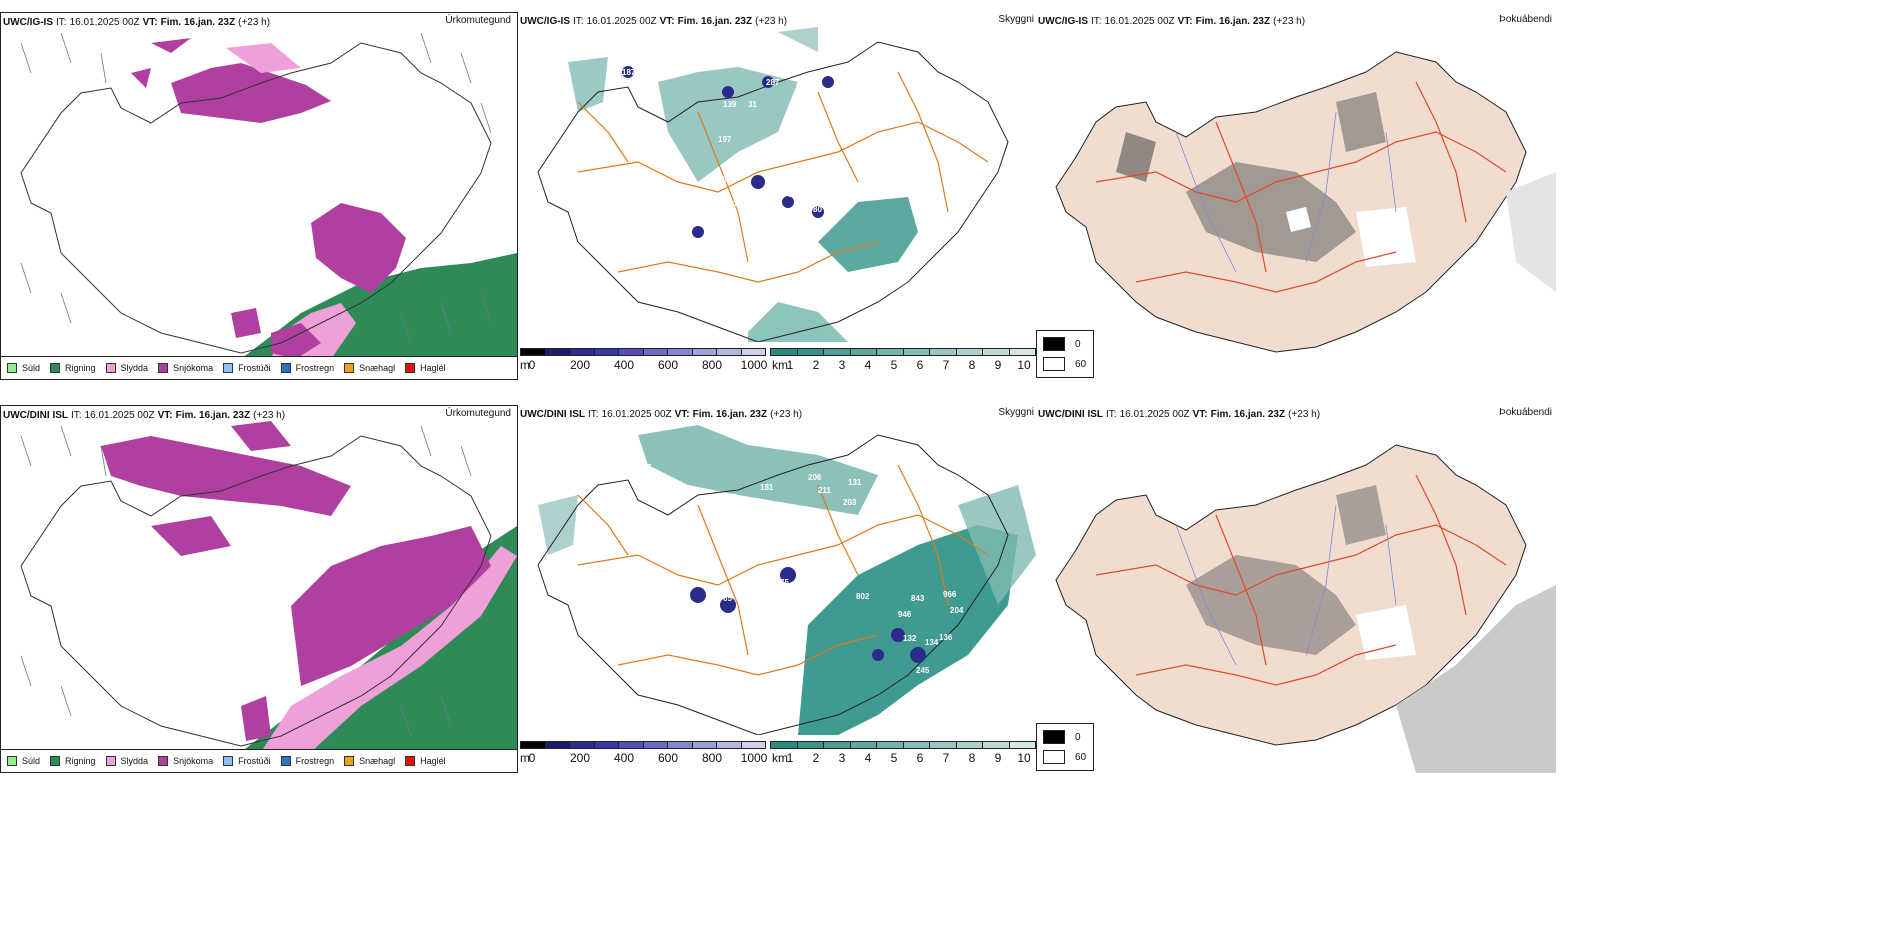 The width and height of the screenshot is (1900, 950). Describe the element at coordinates (885, 467) in the screenshot. I see `vis-label: 147` at that location.